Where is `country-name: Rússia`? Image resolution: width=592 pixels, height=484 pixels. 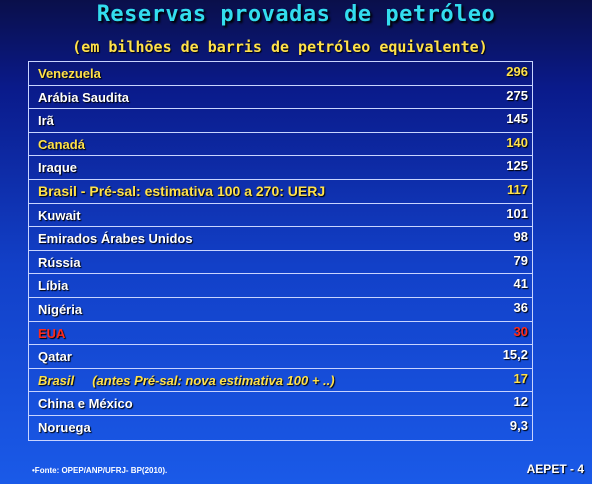 country-name: Rússia is located at coordinates (59, 262).